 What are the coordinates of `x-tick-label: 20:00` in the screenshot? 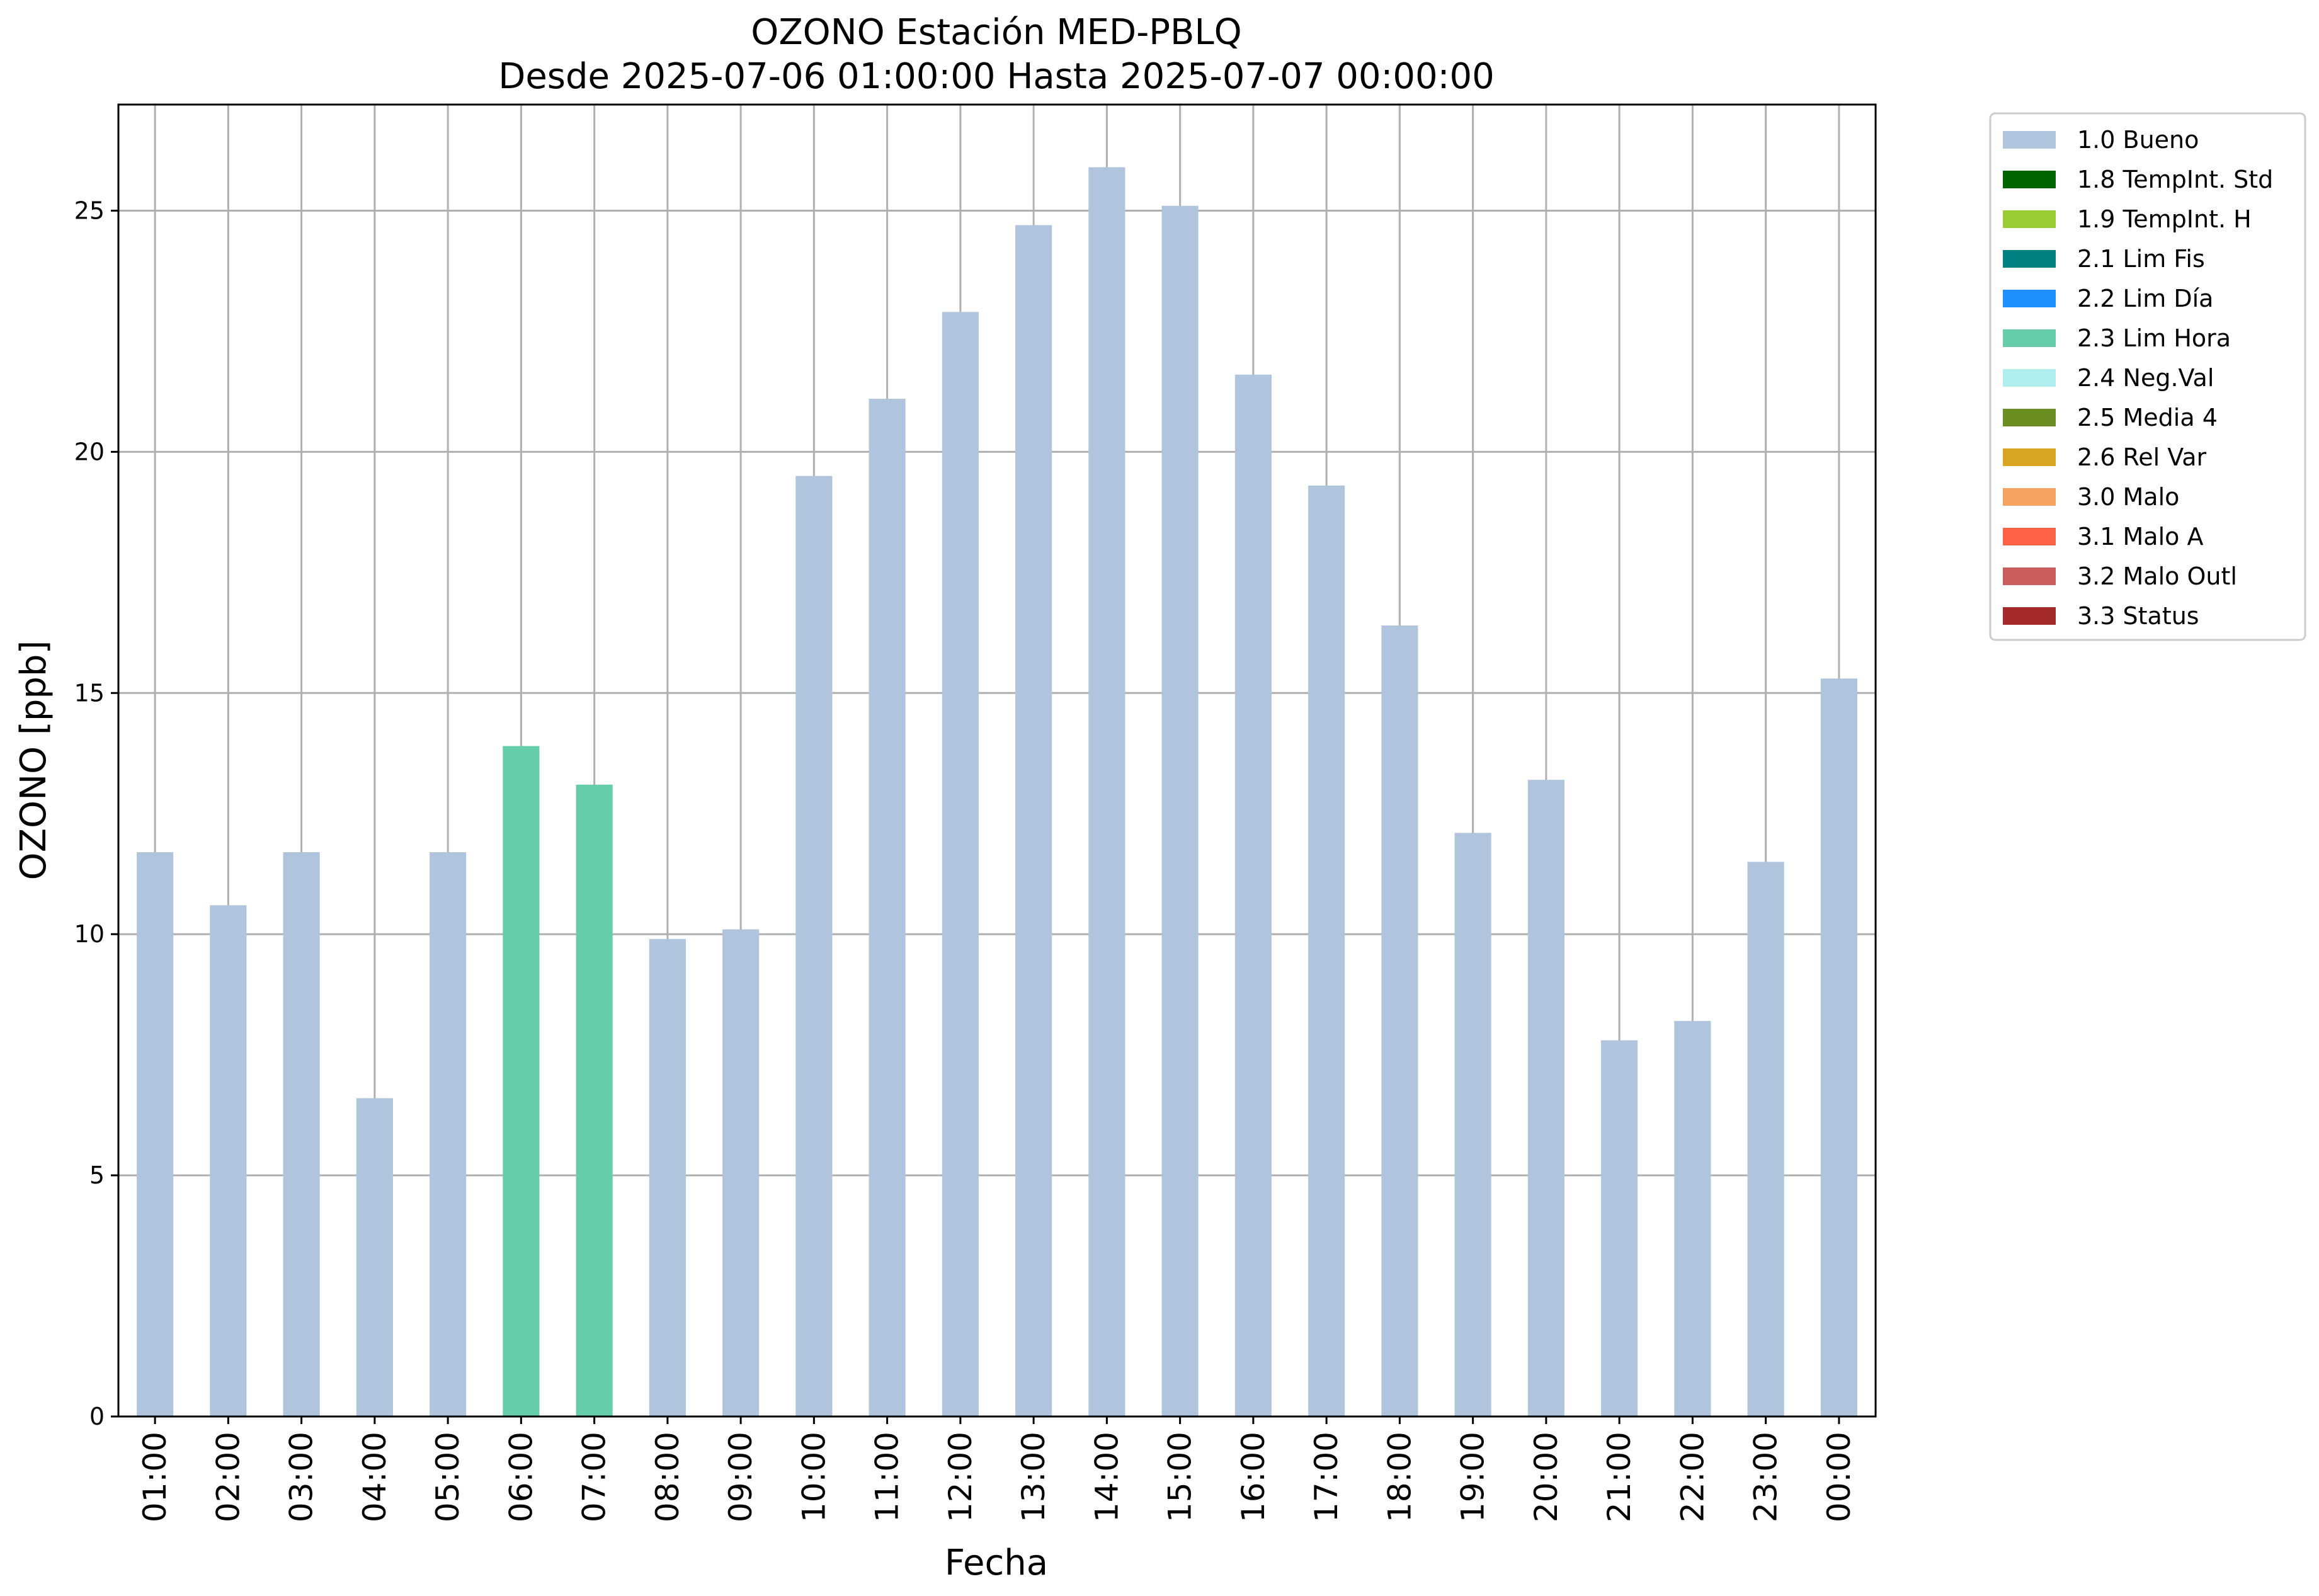 It's located at (1546, 1477).